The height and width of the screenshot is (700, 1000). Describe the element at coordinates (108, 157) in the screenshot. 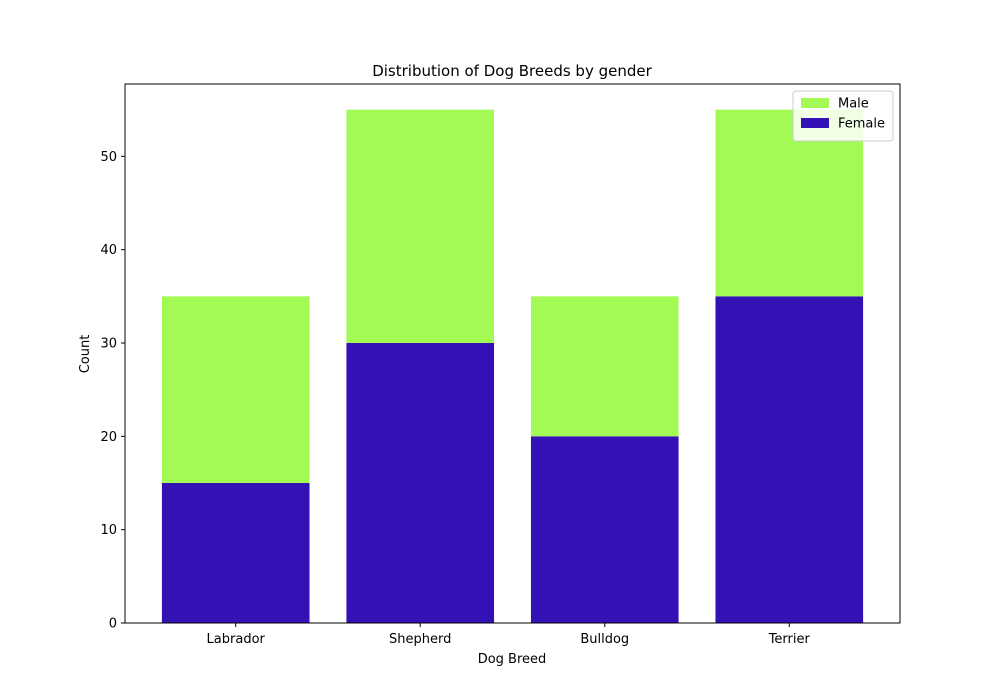

I see `y-tick-label: 50` at that location.